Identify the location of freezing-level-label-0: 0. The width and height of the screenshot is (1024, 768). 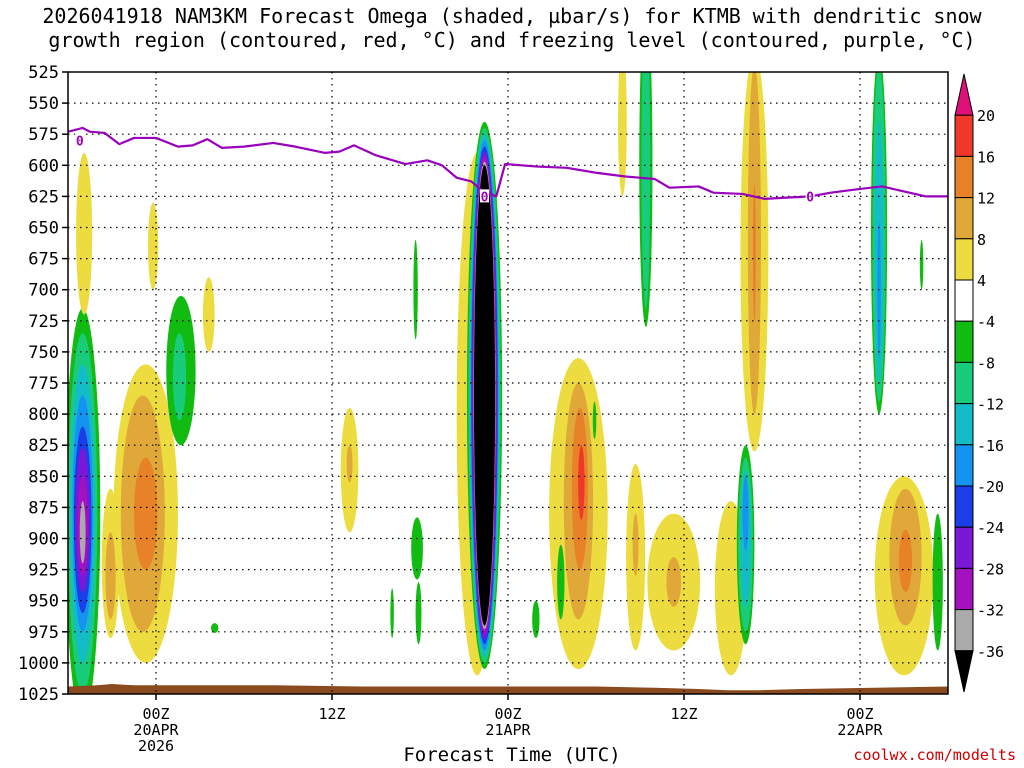
(80, 141).